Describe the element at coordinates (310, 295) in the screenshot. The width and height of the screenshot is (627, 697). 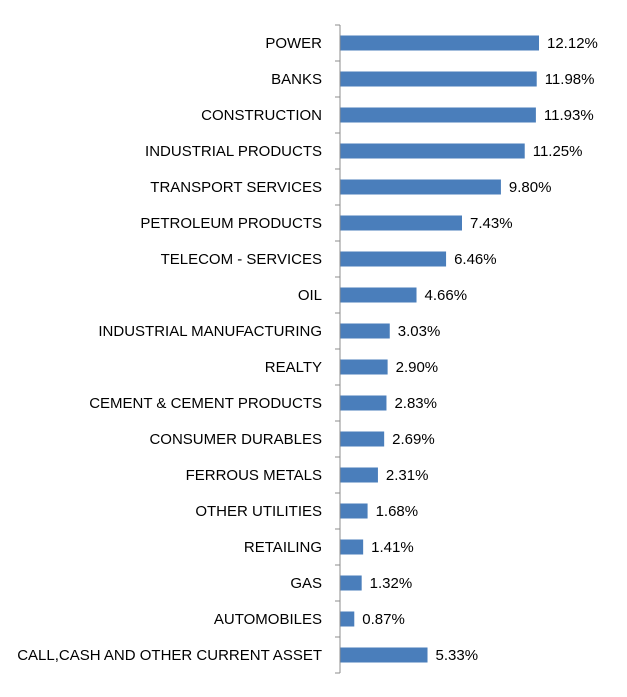
I see `category-tick-label: OIL` at that location.